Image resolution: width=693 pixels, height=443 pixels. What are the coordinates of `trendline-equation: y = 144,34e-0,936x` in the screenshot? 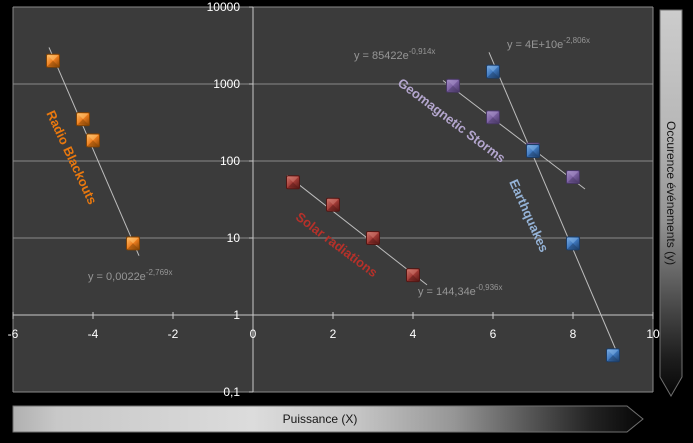 It's located at (460, 290).